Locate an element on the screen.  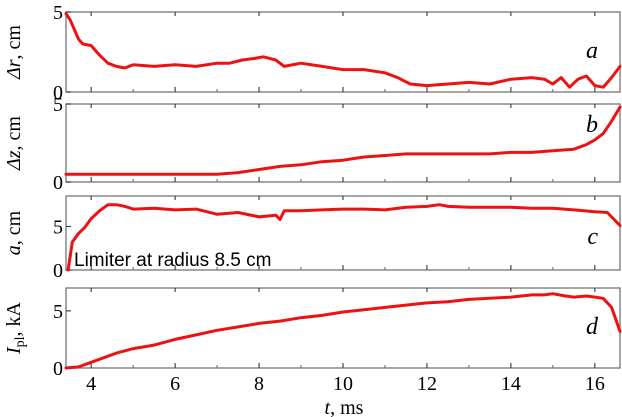
panel-letter: c is located at coordinates (592, 237).